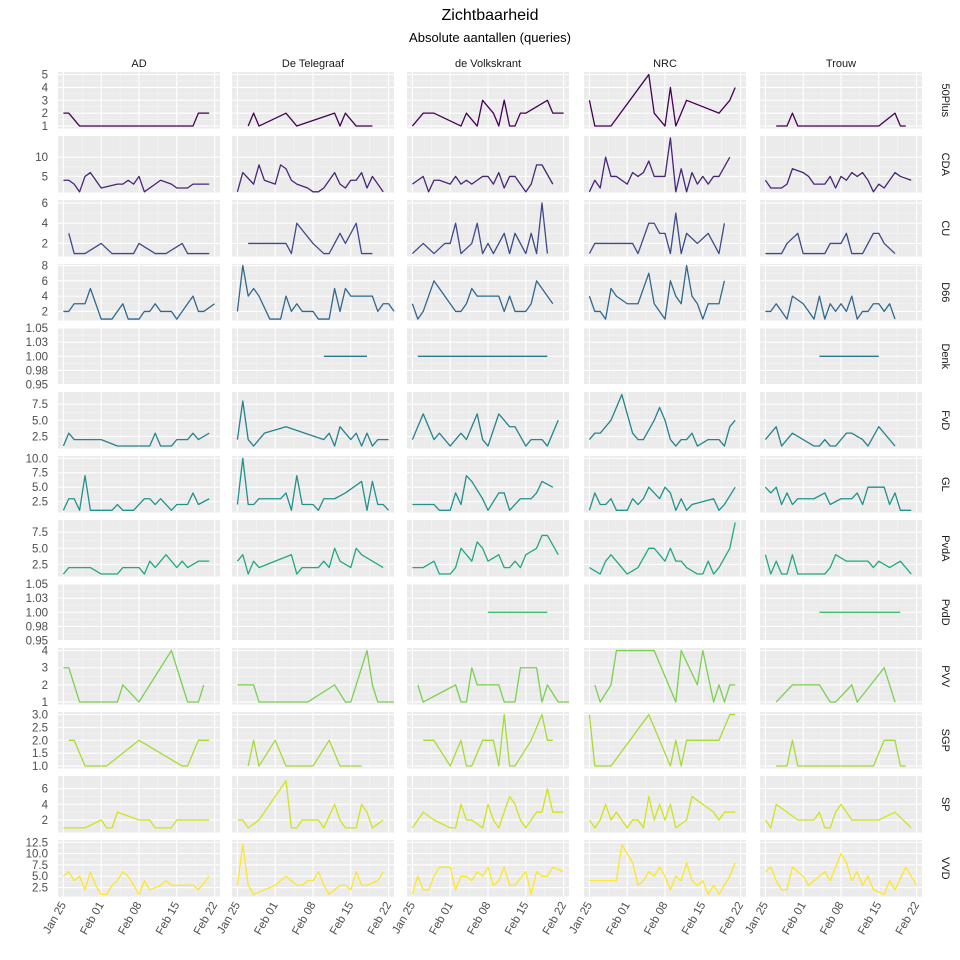  Describe the element at coordinates (945, 804) in the screenshot. I see `row-strip-label: SP` at that location.